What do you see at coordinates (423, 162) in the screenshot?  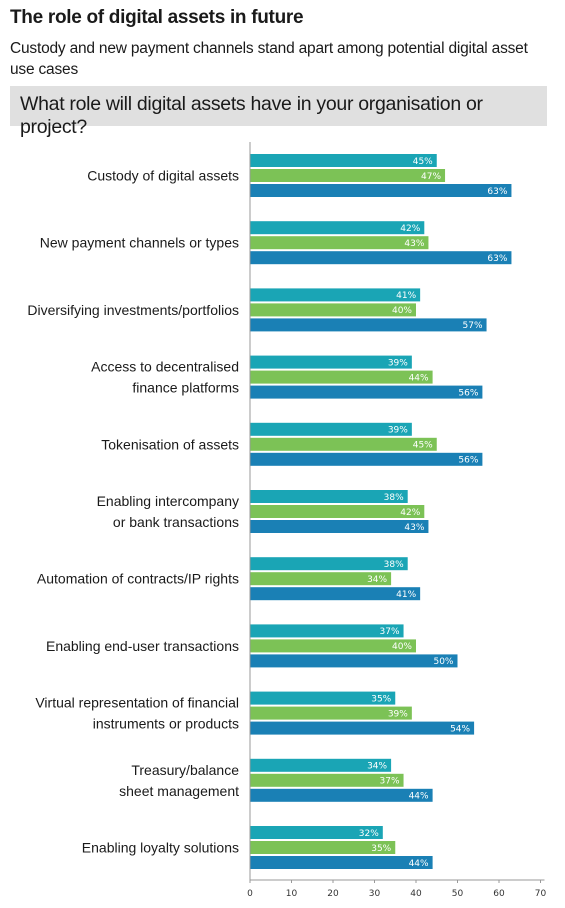 I see `value-label-1-1: 45%` at bounding box center [423, 162].